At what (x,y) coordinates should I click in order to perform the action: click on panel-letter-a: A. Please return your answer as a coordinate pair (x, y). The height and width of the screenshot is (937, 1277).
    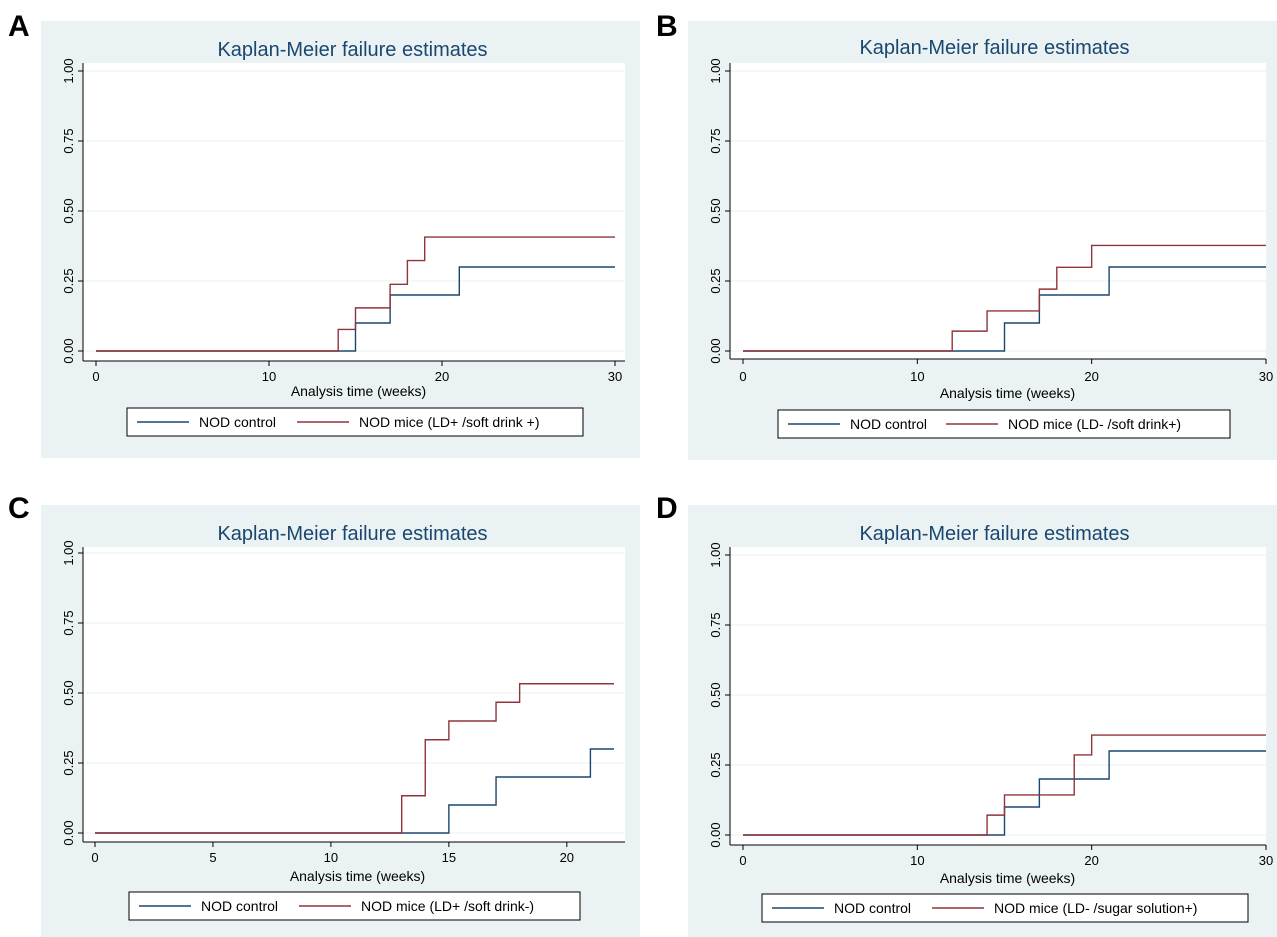
    Looking at the image, I should click on (19, 26).